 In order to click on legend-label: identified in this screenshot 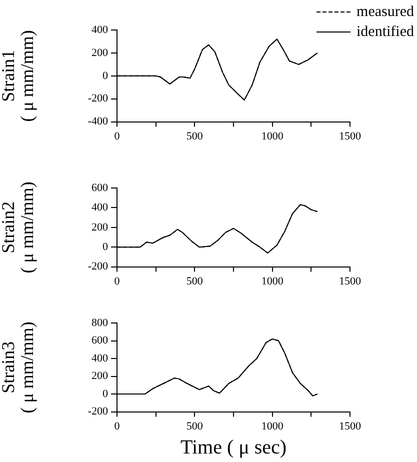, I will do `click(385, 32)`.